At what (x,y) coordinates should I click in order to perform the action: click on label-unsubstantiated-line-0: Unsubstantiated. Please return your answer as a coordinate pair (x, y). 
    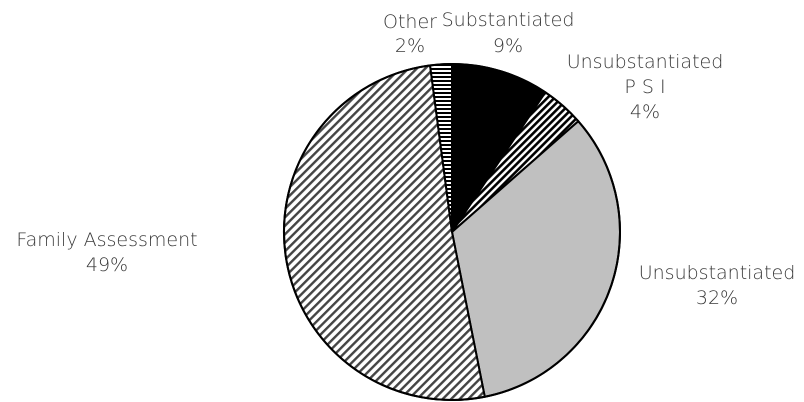
    Looking at the image, I should click on (717, 273).